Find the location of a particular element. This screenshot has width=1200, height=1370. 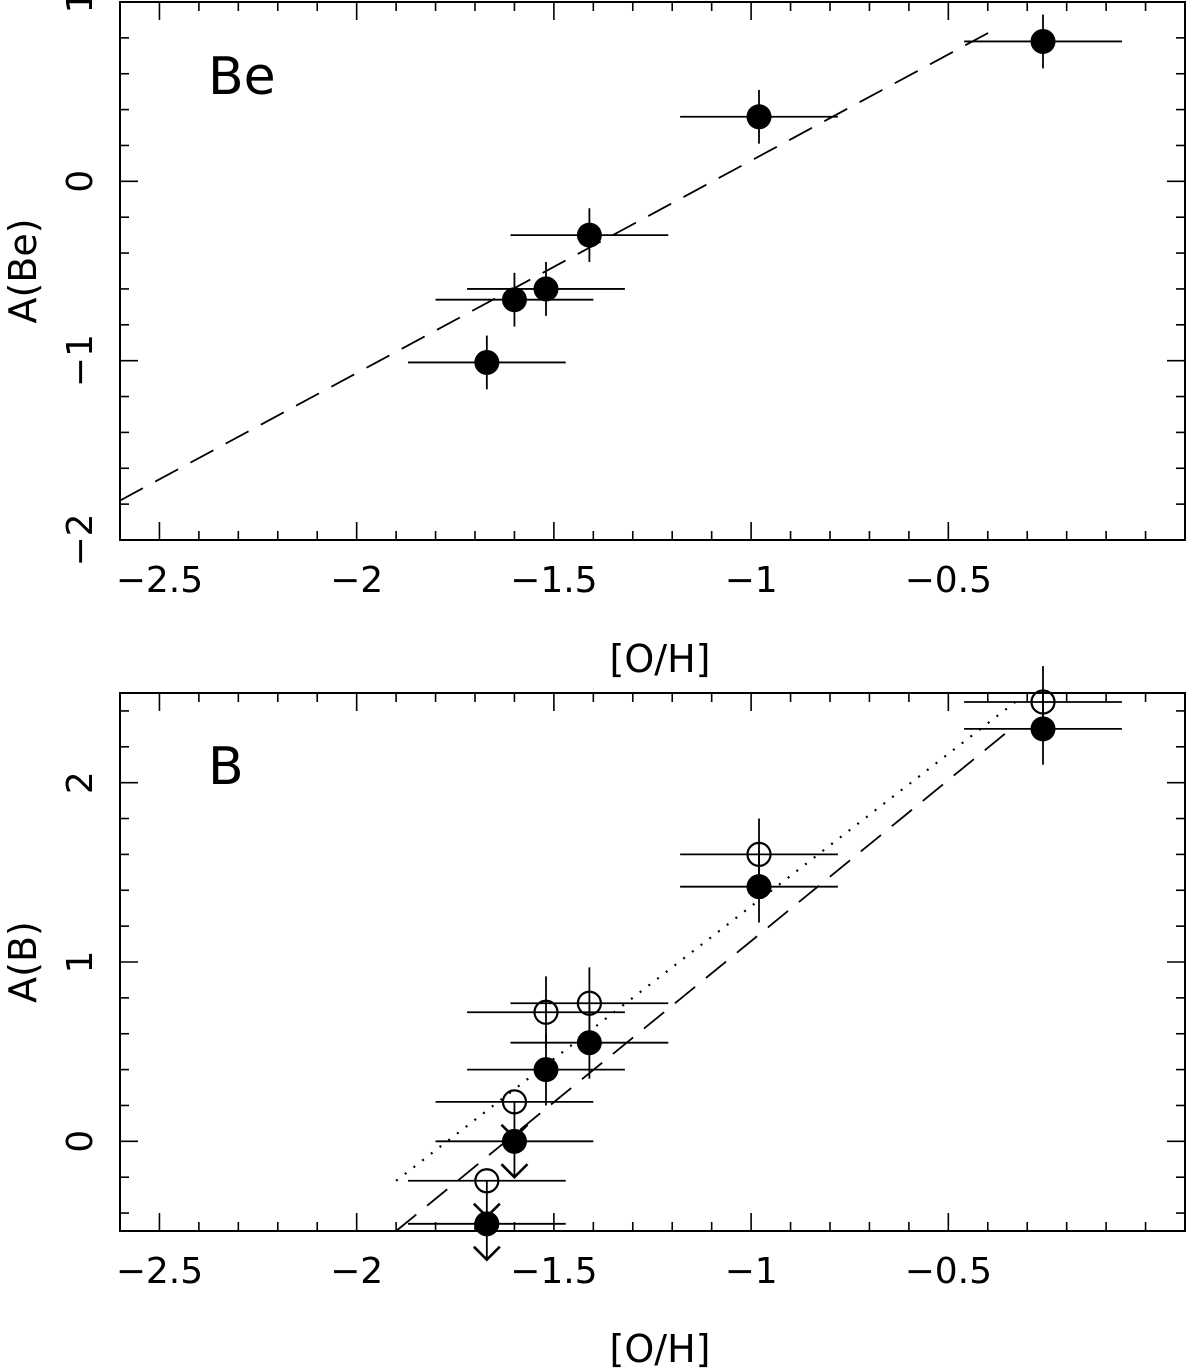

panel-label: B is located at coordinates (226, 767).